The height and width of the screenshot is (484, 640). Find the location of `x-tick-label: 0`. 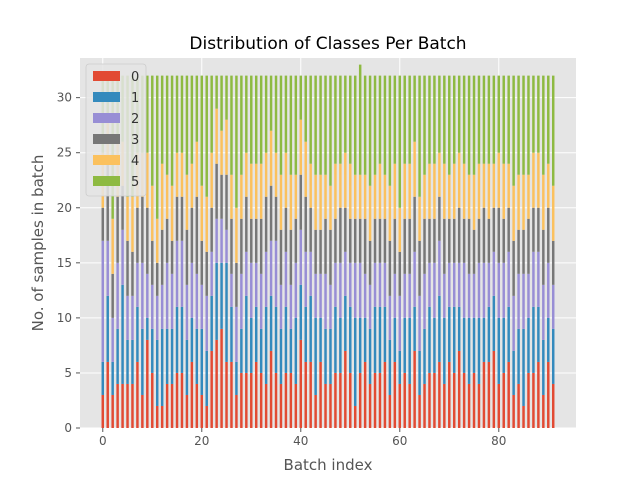

x-tick-label: 0 is located at coordinates (103, 441).